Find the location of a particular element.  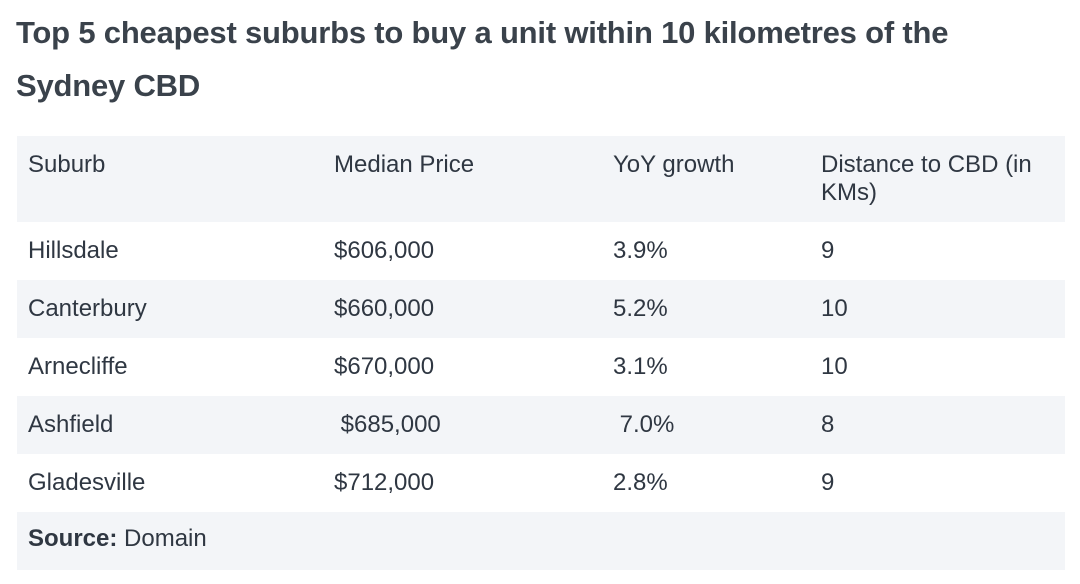

table-row: Hillsdale $606,000 3.9% 9 is located at coordinates (541, 251).